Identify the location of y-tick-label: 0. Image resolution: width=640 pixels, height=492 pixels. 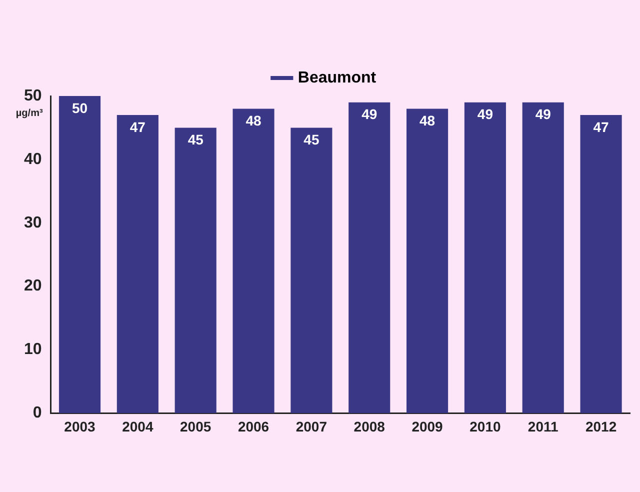
(37, 413).